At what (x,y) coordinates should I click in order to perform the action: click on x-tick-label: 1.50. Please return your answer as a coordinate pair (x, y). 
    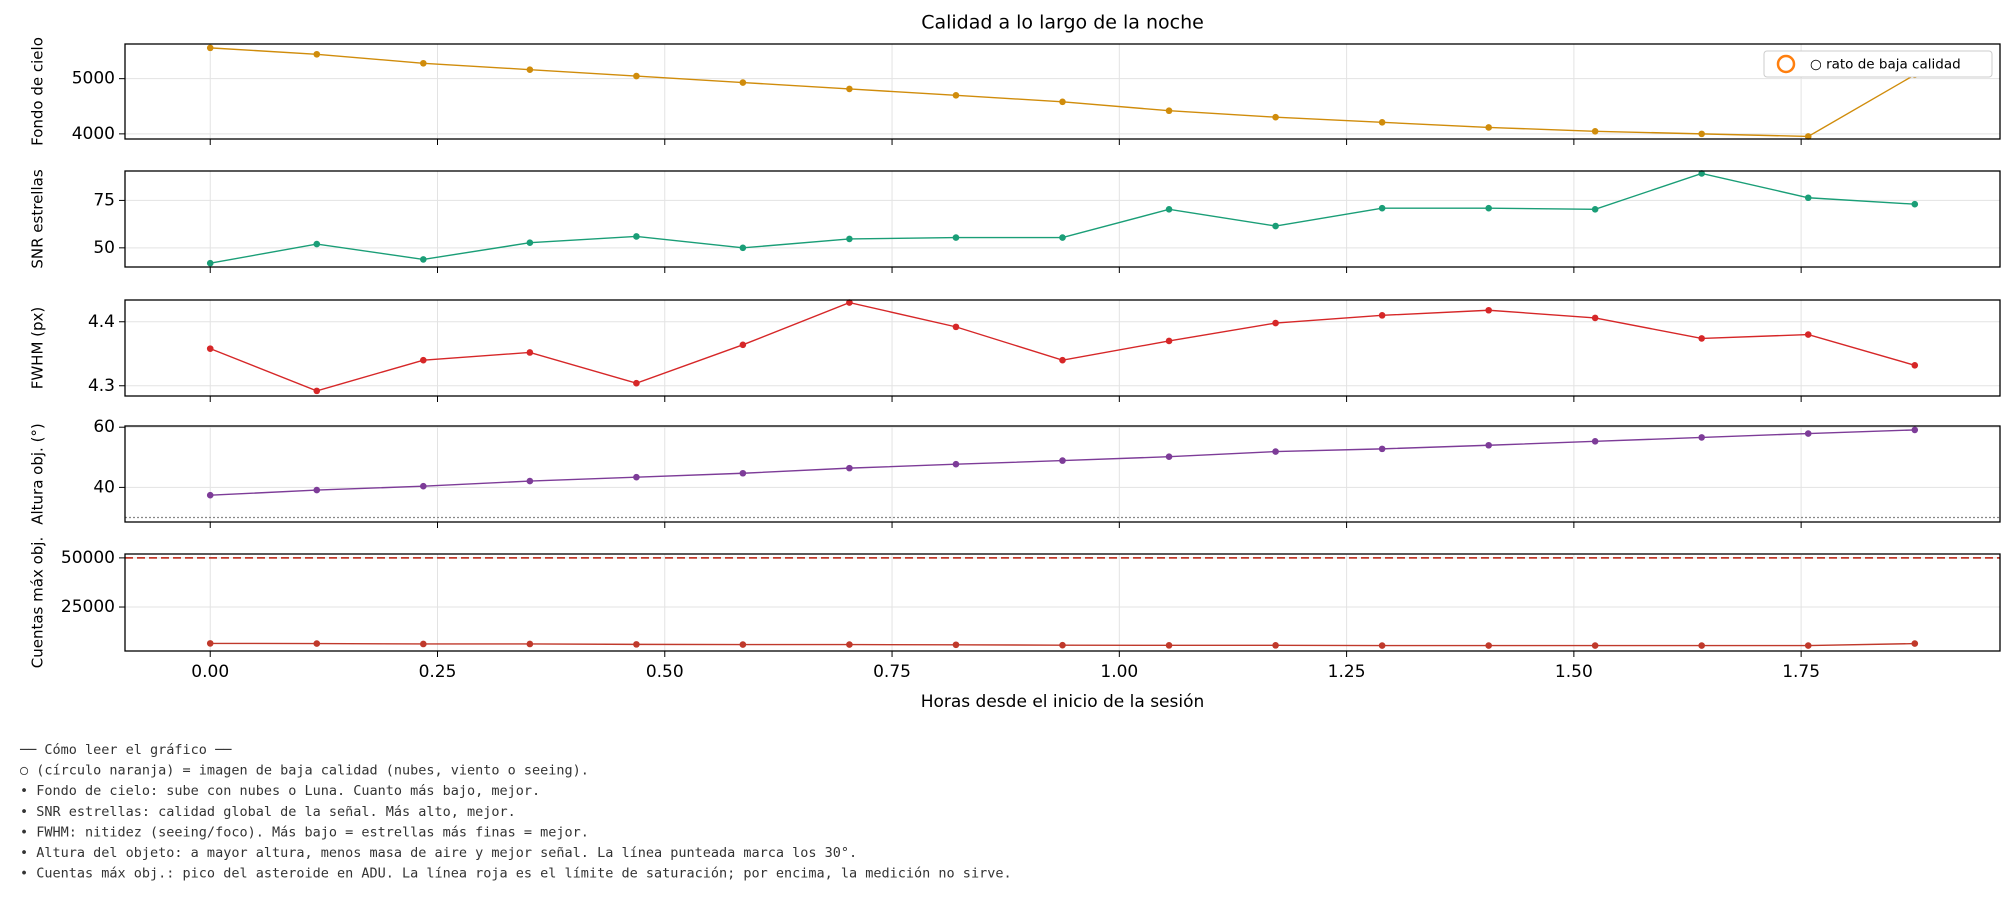
    Looking at the image, I should click on (1574, 672).